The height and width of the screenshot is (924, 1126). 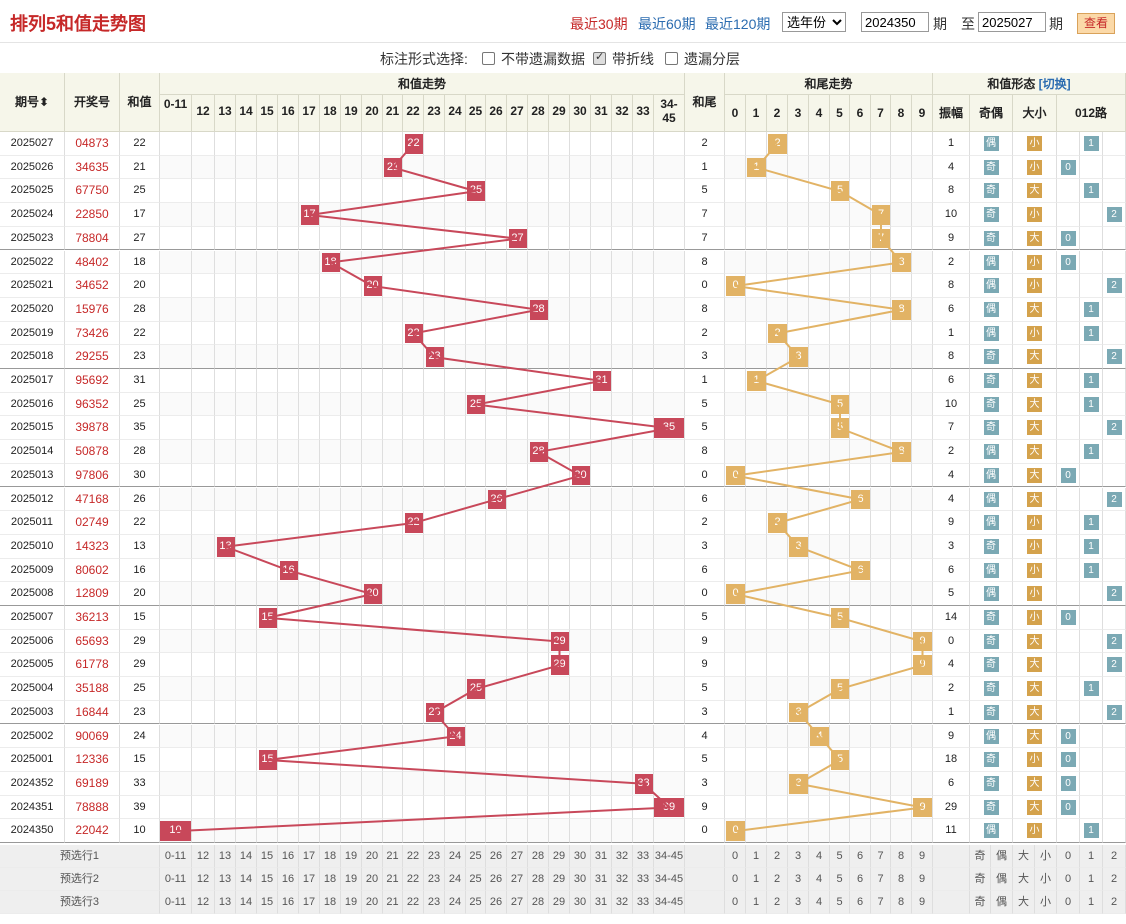 I want to click on presel-sum-cell: 25, so click(x=476, y=879).